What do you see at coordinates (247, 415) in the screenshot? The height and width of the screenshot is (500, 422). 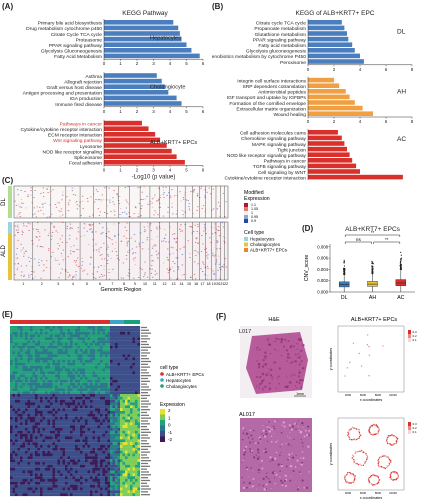 I see `sample-label: AL017` at bounding box center [247, 415].